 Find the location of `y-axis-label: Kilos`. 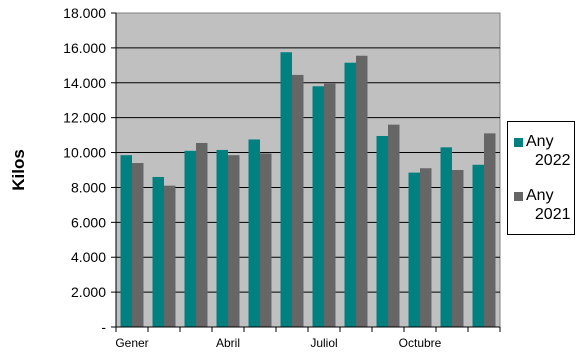

y-axis-label: Kilos is located at coordinates (18, 170).